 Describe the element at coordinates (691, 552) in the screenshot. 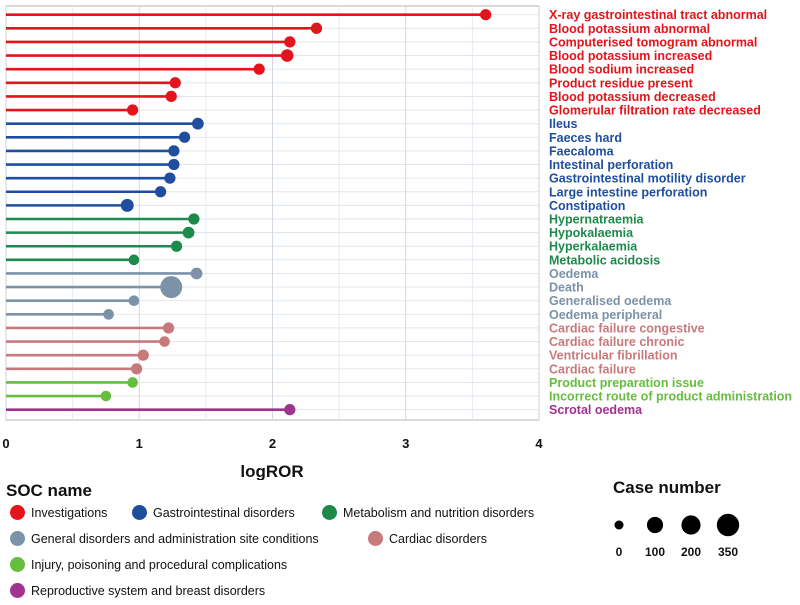

I see `size-legend-label: 200` at that location.